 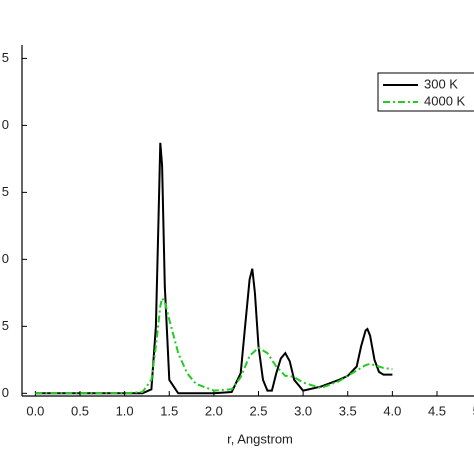 What do you see at coordinates (35, 410) in the screenshot?
I see `x-tick-label: 0.0` at bounding box center [35, 410].